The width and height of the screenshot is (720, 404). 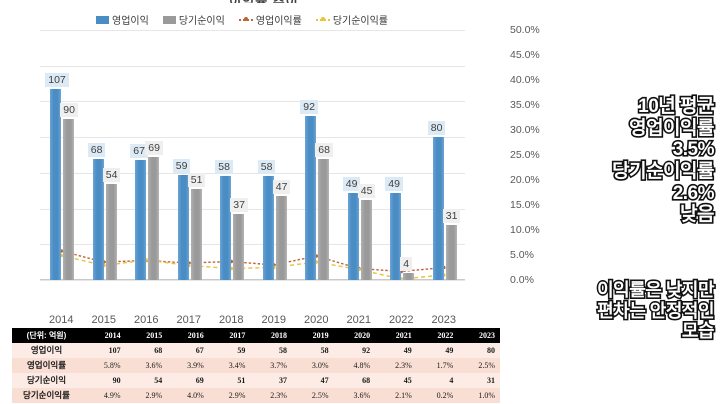 I want to click on bar-group: 107 90, so click(x=61, y=155).